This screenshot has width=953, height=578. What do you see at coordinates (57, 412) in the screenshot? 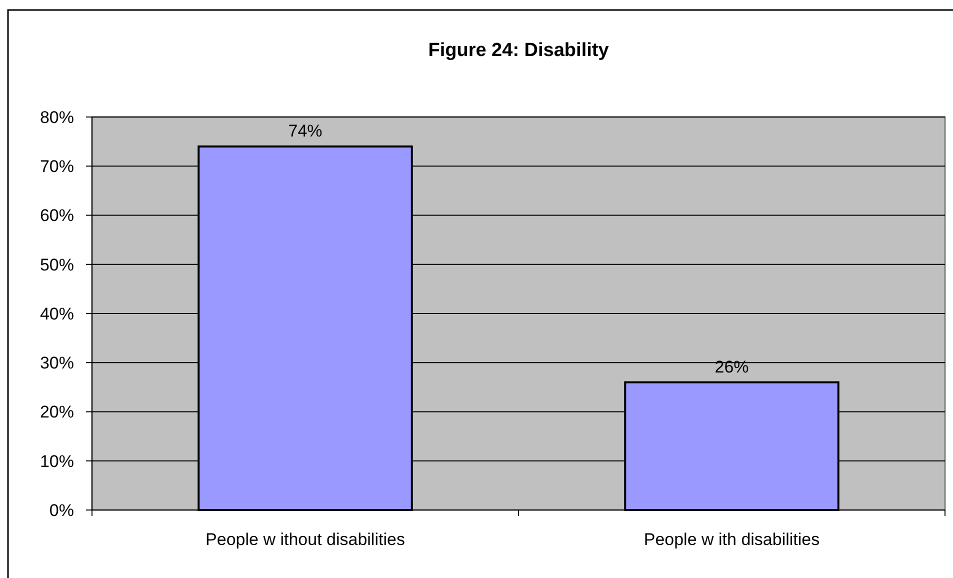
I see `y-tick-label: 20%` at bounding box center [57, 412].